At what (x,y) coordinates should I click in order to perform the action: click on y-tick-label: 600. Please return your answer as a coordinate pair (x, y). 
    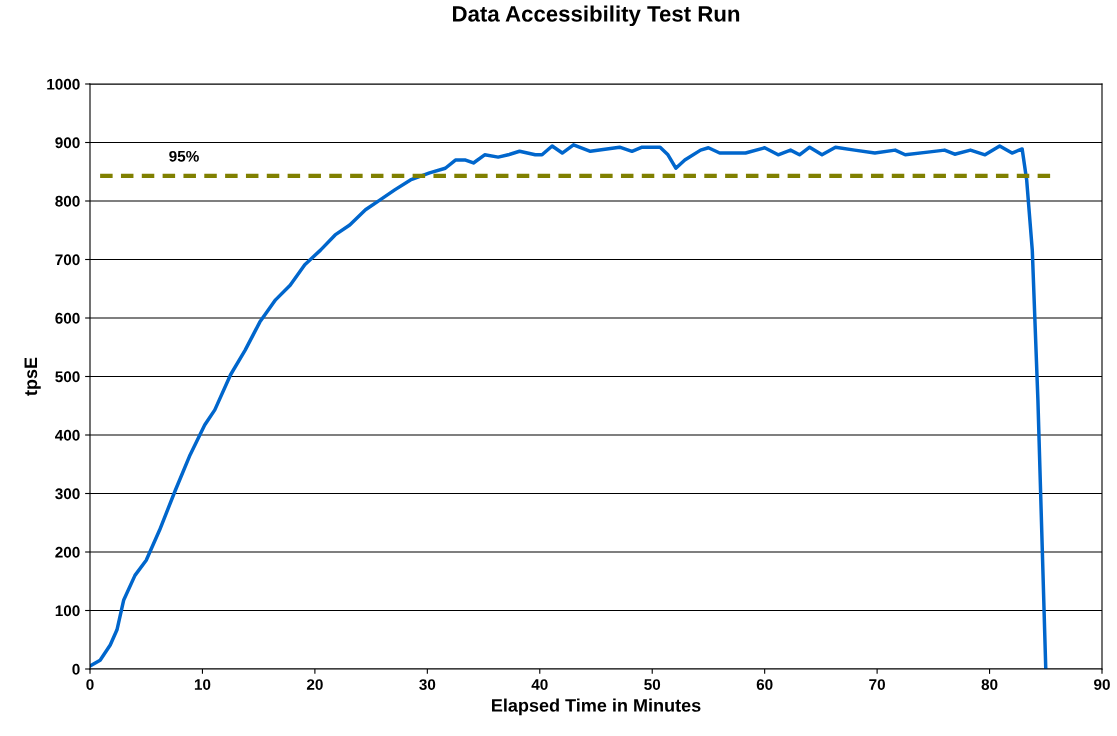
    Looking at the image, I should click on (67, 318).